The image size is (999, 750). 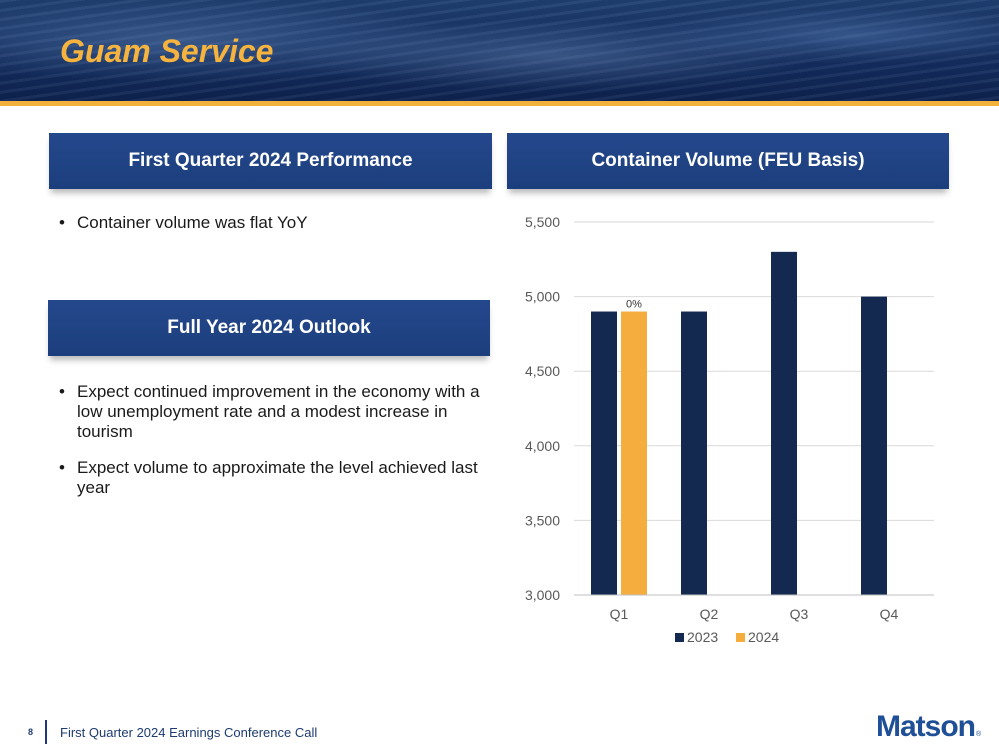 I want to click on logo-mark: ®, so click(x=979, y=734).